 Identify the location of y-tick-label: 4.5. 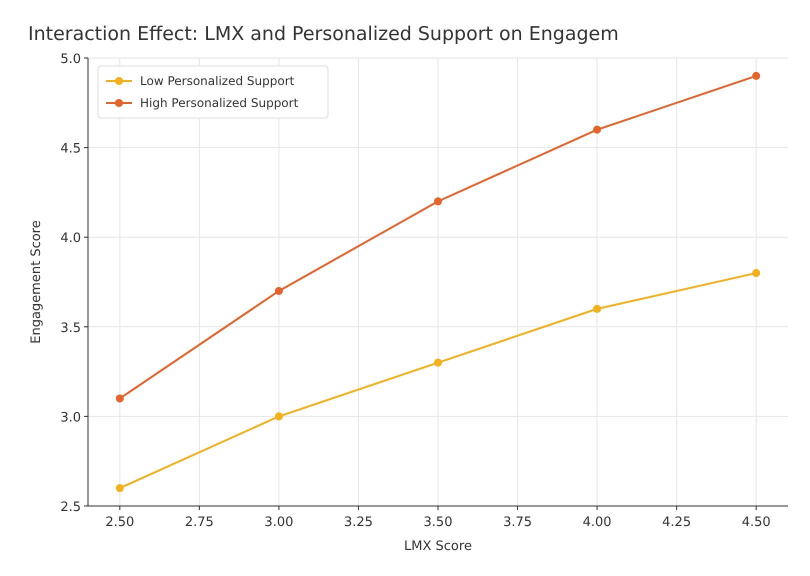
(70, 149).